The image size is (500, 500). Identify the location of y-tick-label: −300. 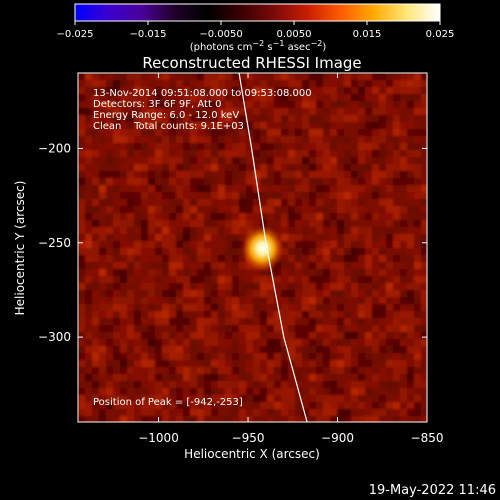
(54, 337).